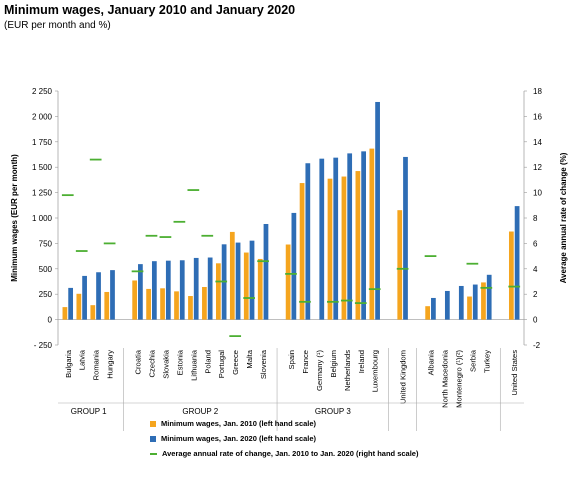 The width and height of the screenshot is (580, 489). I want to click on y-axis-title: Minimum wages (EUR per month), so click(14, 218).